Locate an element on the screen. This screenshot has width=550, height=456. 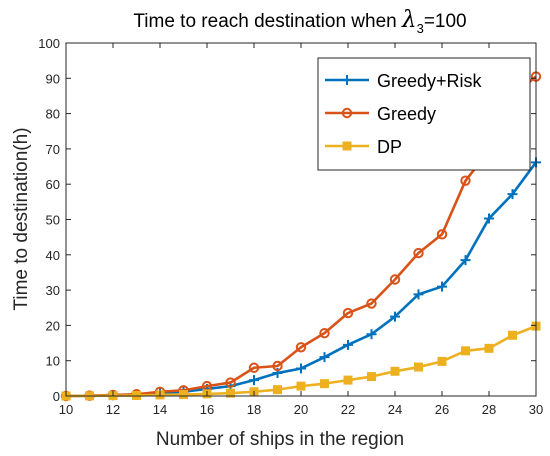
y-tick-label: 40 is located at coordinates (53, 255).